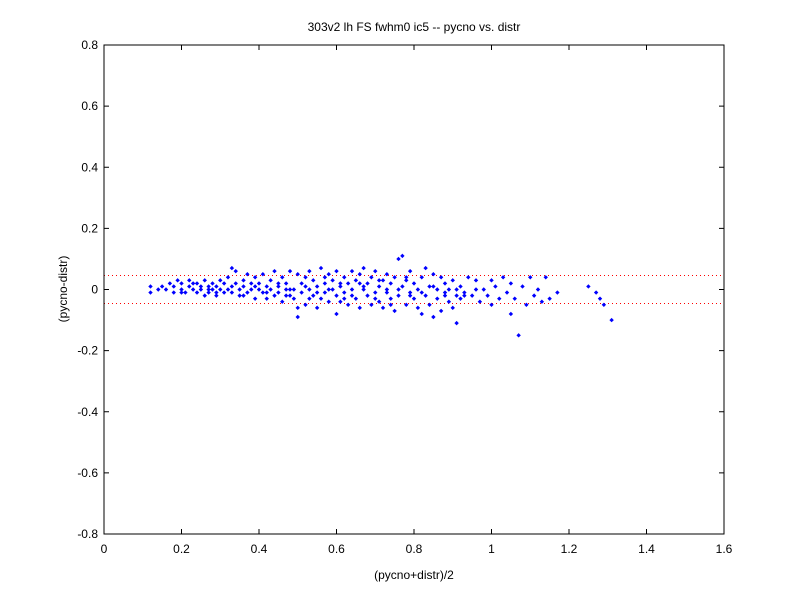 Image resolution: width=800 pixels, height=600 pixels. What do you see at coordinates (89, 106) in the screenshot?
I see `y-tick-label: 0.6` at bounding box center [89, 106].